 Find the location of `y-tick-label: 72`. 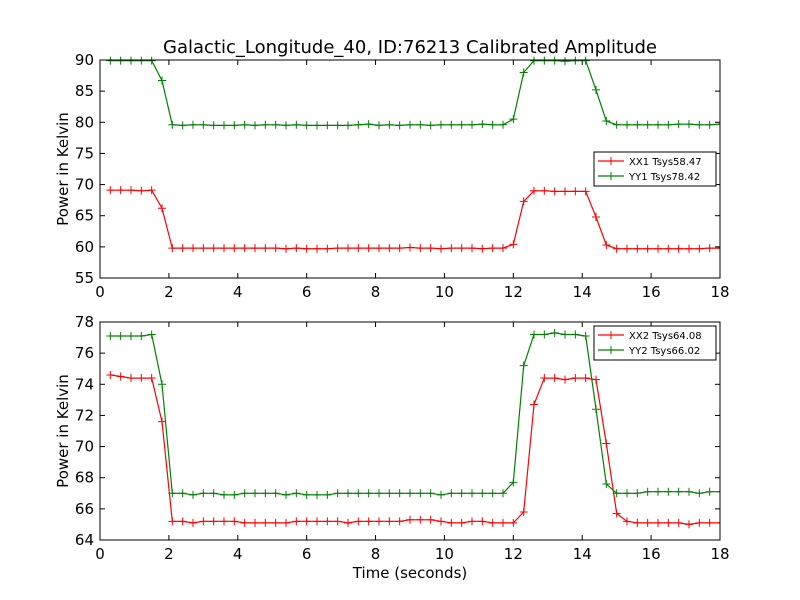

y-tick-label: 72 is located at coordinates (84, 415).